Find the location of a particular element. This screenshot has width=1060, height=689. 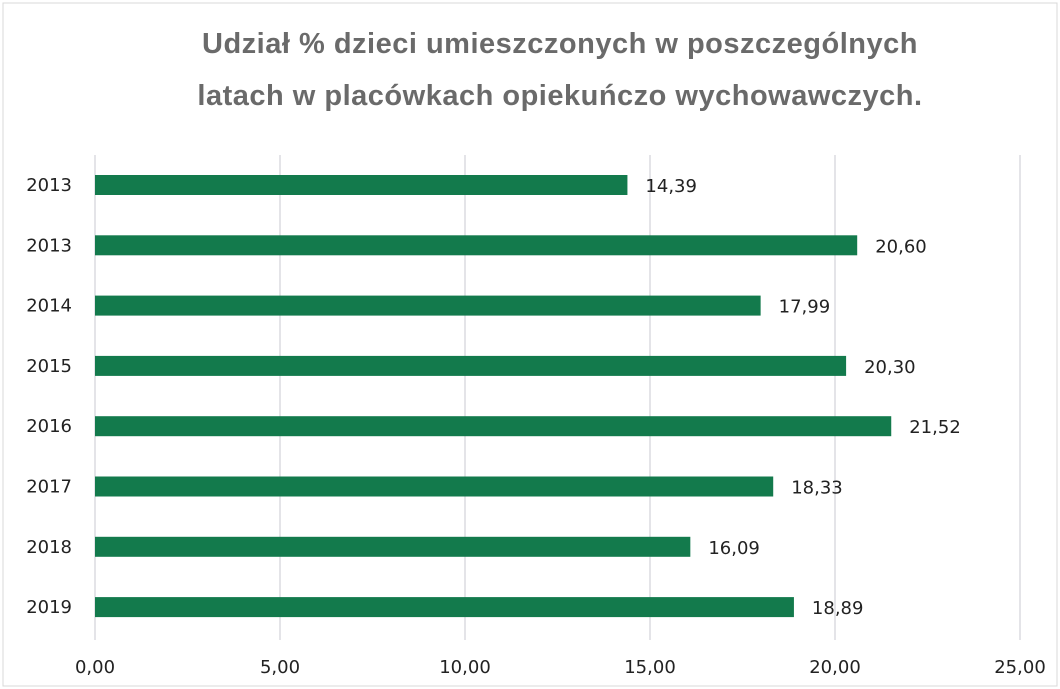

x-tick-label: 0,00 is located at coordinates (95, 667).